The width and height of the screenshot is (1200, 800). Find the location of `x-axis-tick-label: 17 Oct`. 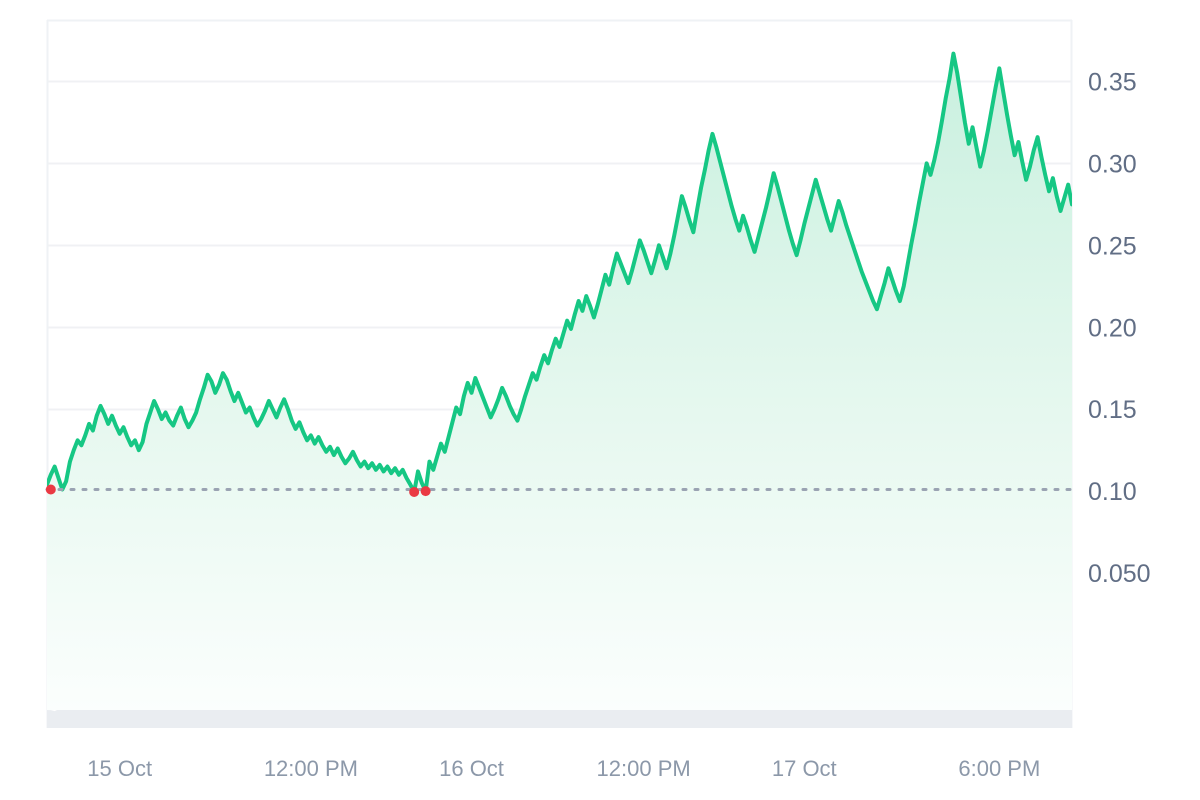

x-axis-tick-label: 17 Oct is located at coordinates (804, 768).